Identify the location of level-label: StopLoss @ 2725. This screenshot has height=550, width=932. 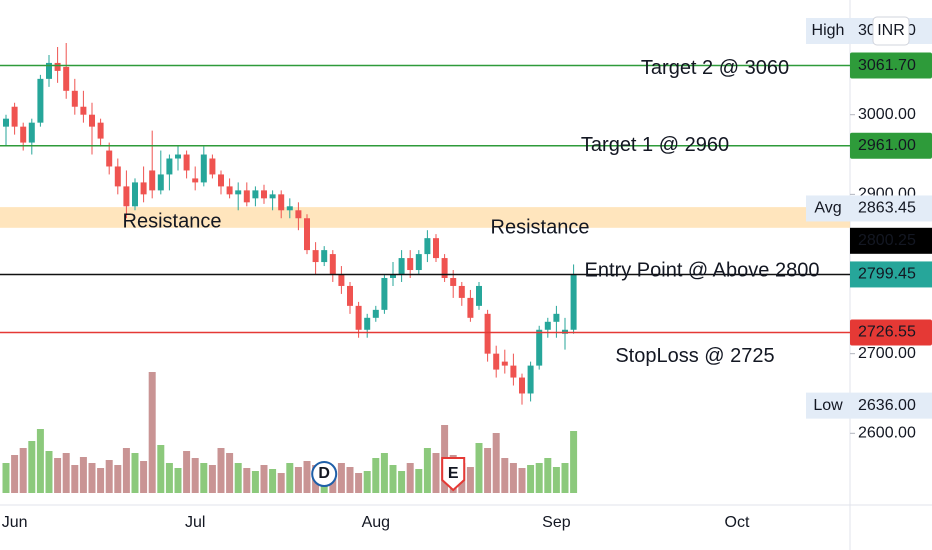
(694, 356).